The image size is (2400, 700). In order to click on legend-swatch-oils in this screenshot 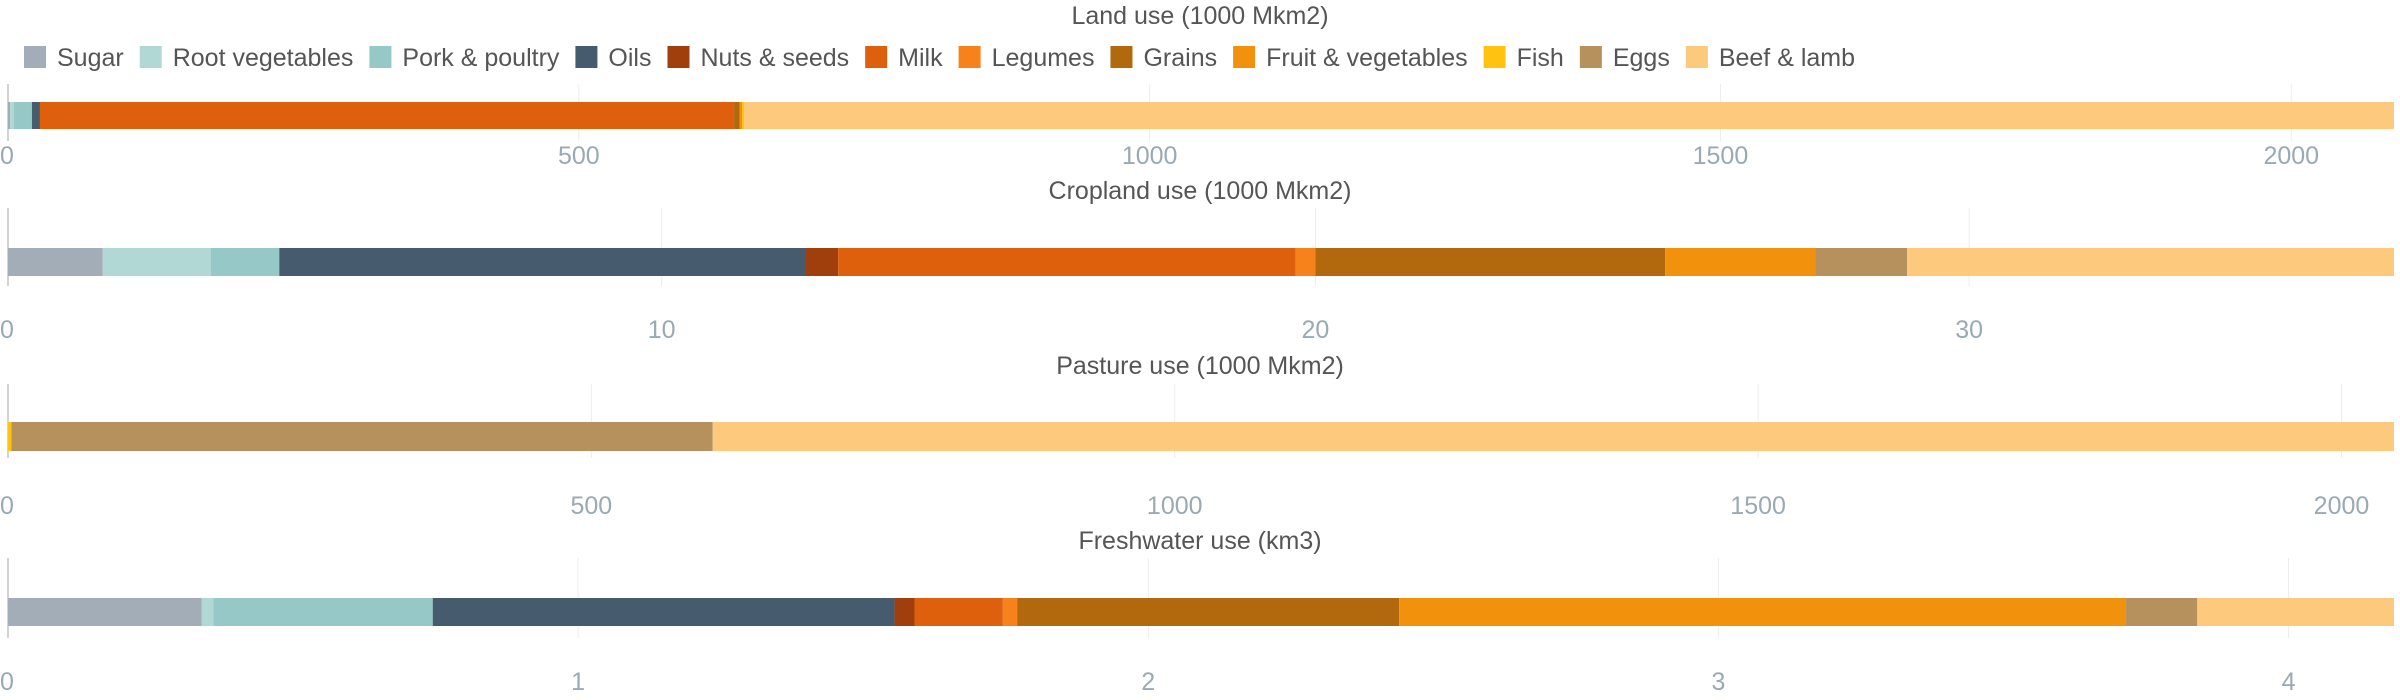, I will do `click(586, 57)`.